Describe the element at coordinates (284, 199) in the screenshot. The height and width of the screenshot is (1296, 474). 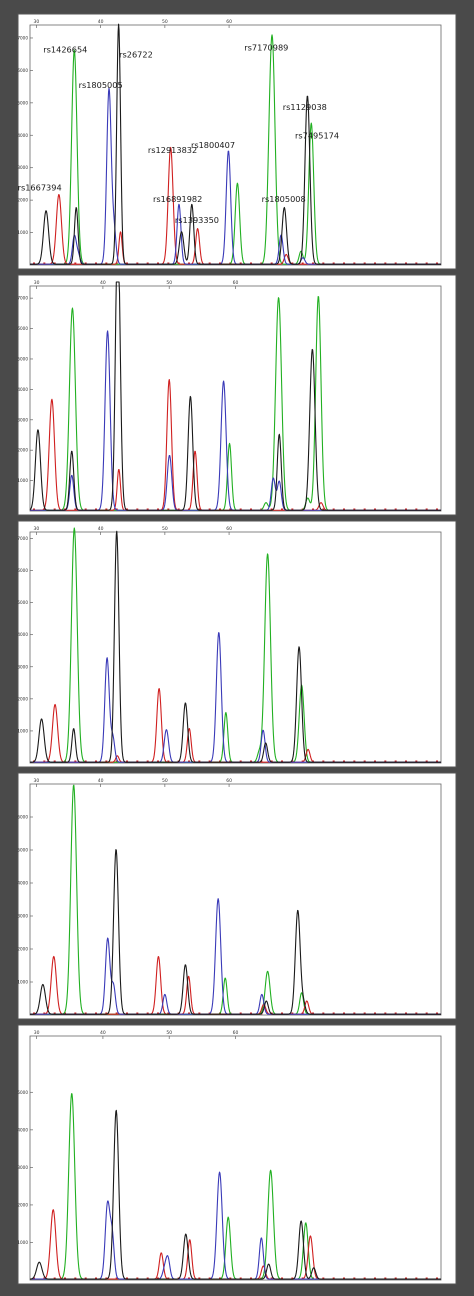
I see `snp-label: rs1805008` at that location.